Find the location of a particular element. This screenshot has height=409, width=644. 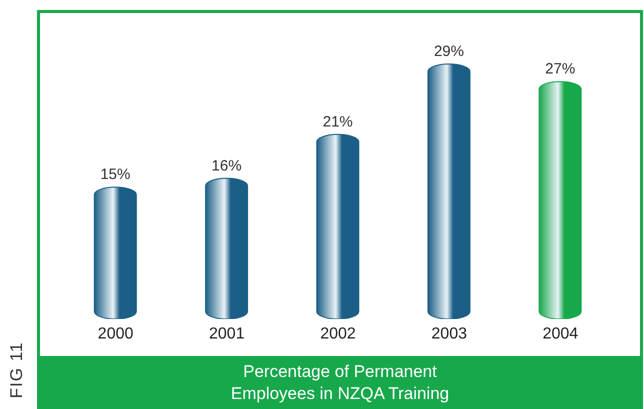

x-tick-label: 2001 is located at coordinates (227, 333).